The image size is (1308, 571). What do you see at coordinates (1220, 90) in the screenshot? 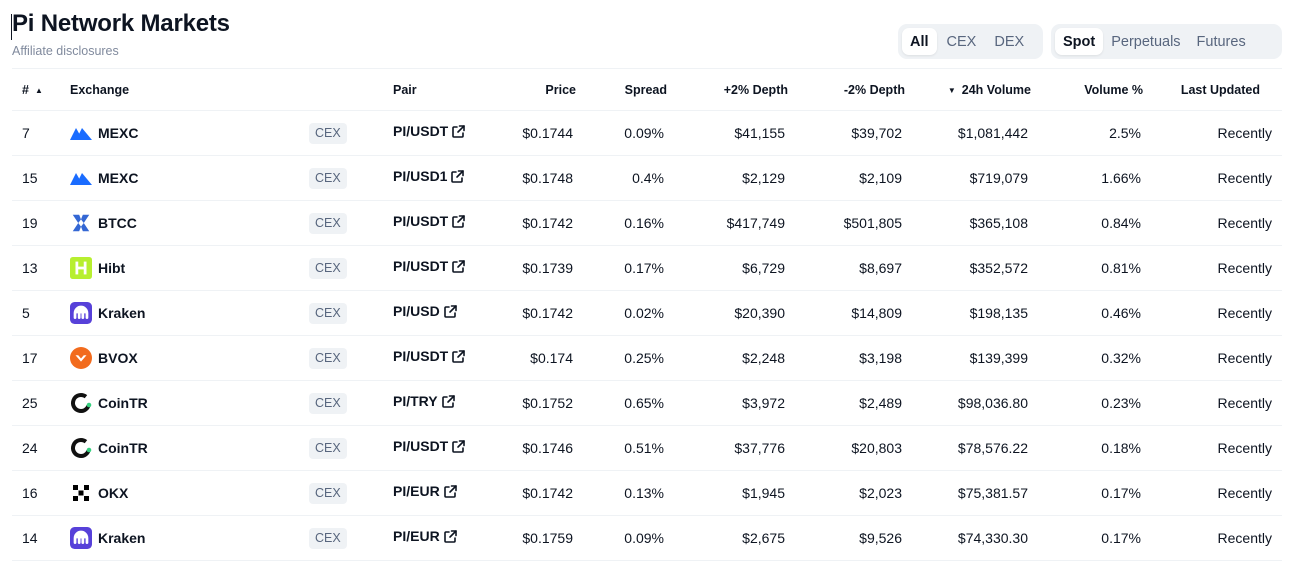
I see `header-last-updated: Last Updated` at bounding box center [1220, 90].